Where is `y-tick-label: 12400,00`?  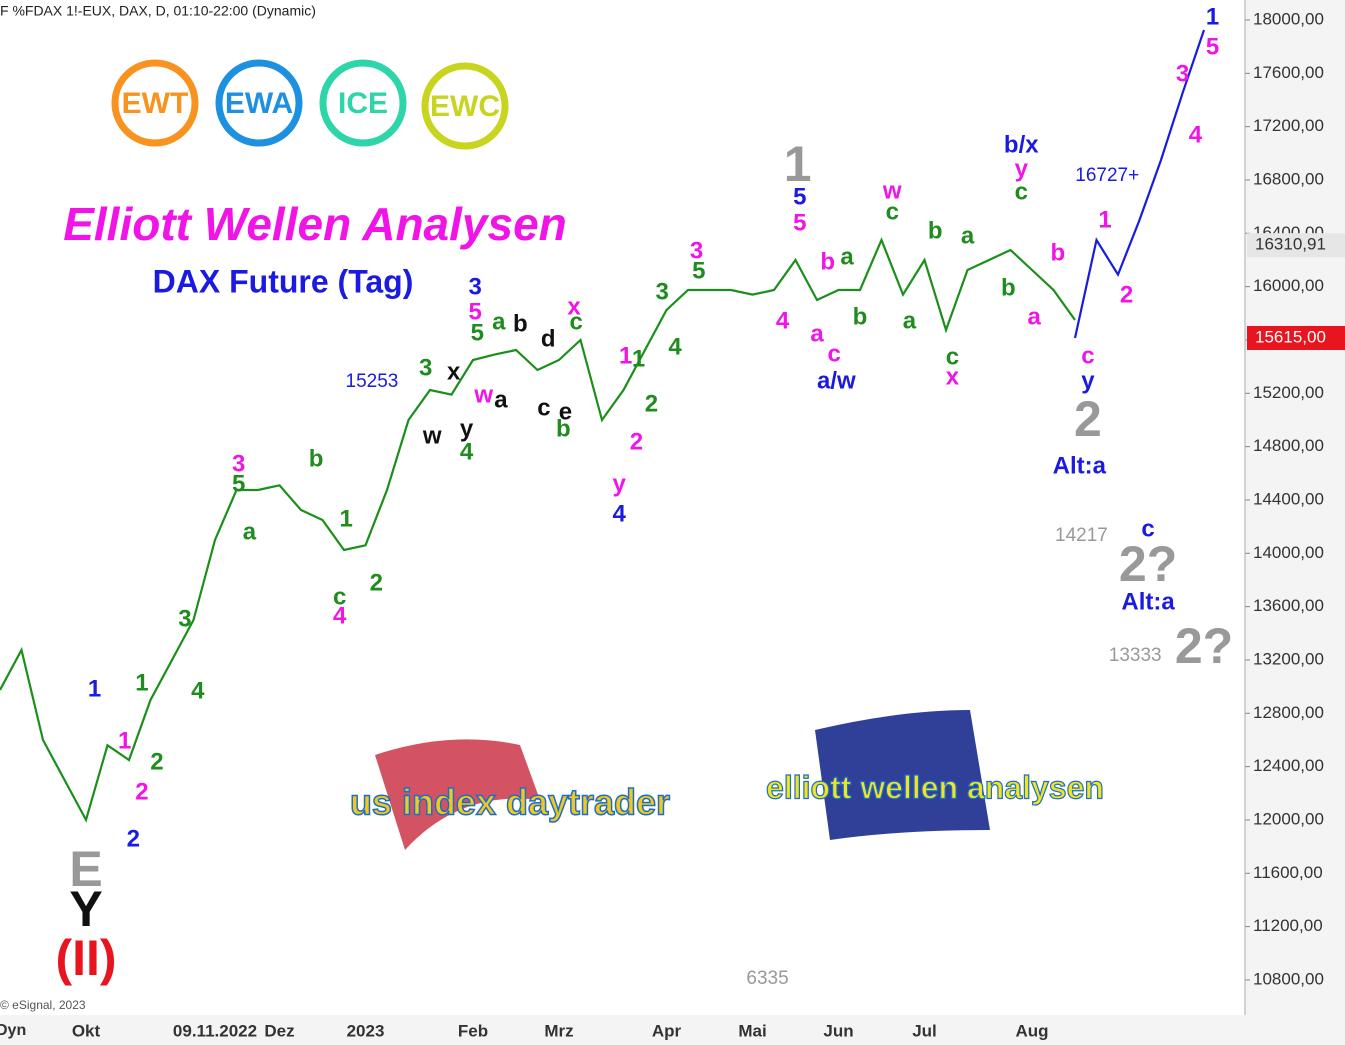 y-tick-label: 12400,00 is located at coordinates (1288, 765).